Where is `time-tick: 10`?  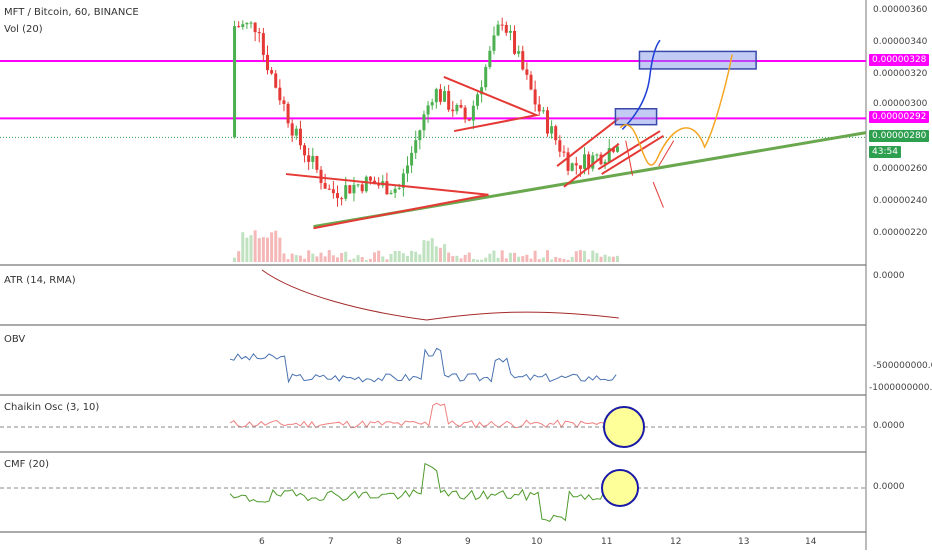 time-tick: 10 is located at coordinates (537, 542).